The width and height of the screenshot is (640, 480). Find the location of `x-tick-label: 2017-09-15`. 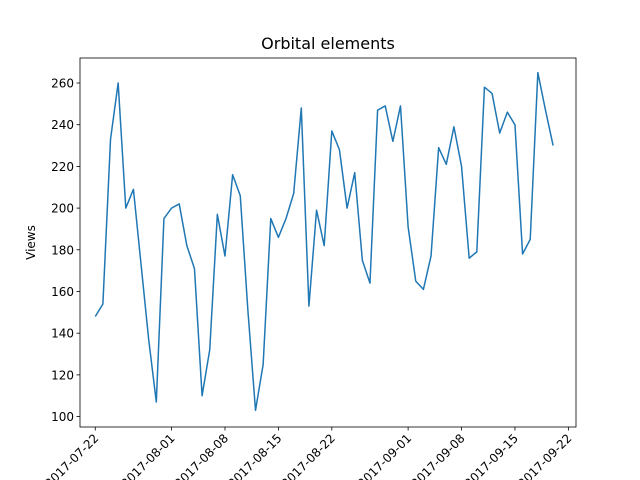

x-tick-label: 2017-09-15 is located at coordinates (491, 455).